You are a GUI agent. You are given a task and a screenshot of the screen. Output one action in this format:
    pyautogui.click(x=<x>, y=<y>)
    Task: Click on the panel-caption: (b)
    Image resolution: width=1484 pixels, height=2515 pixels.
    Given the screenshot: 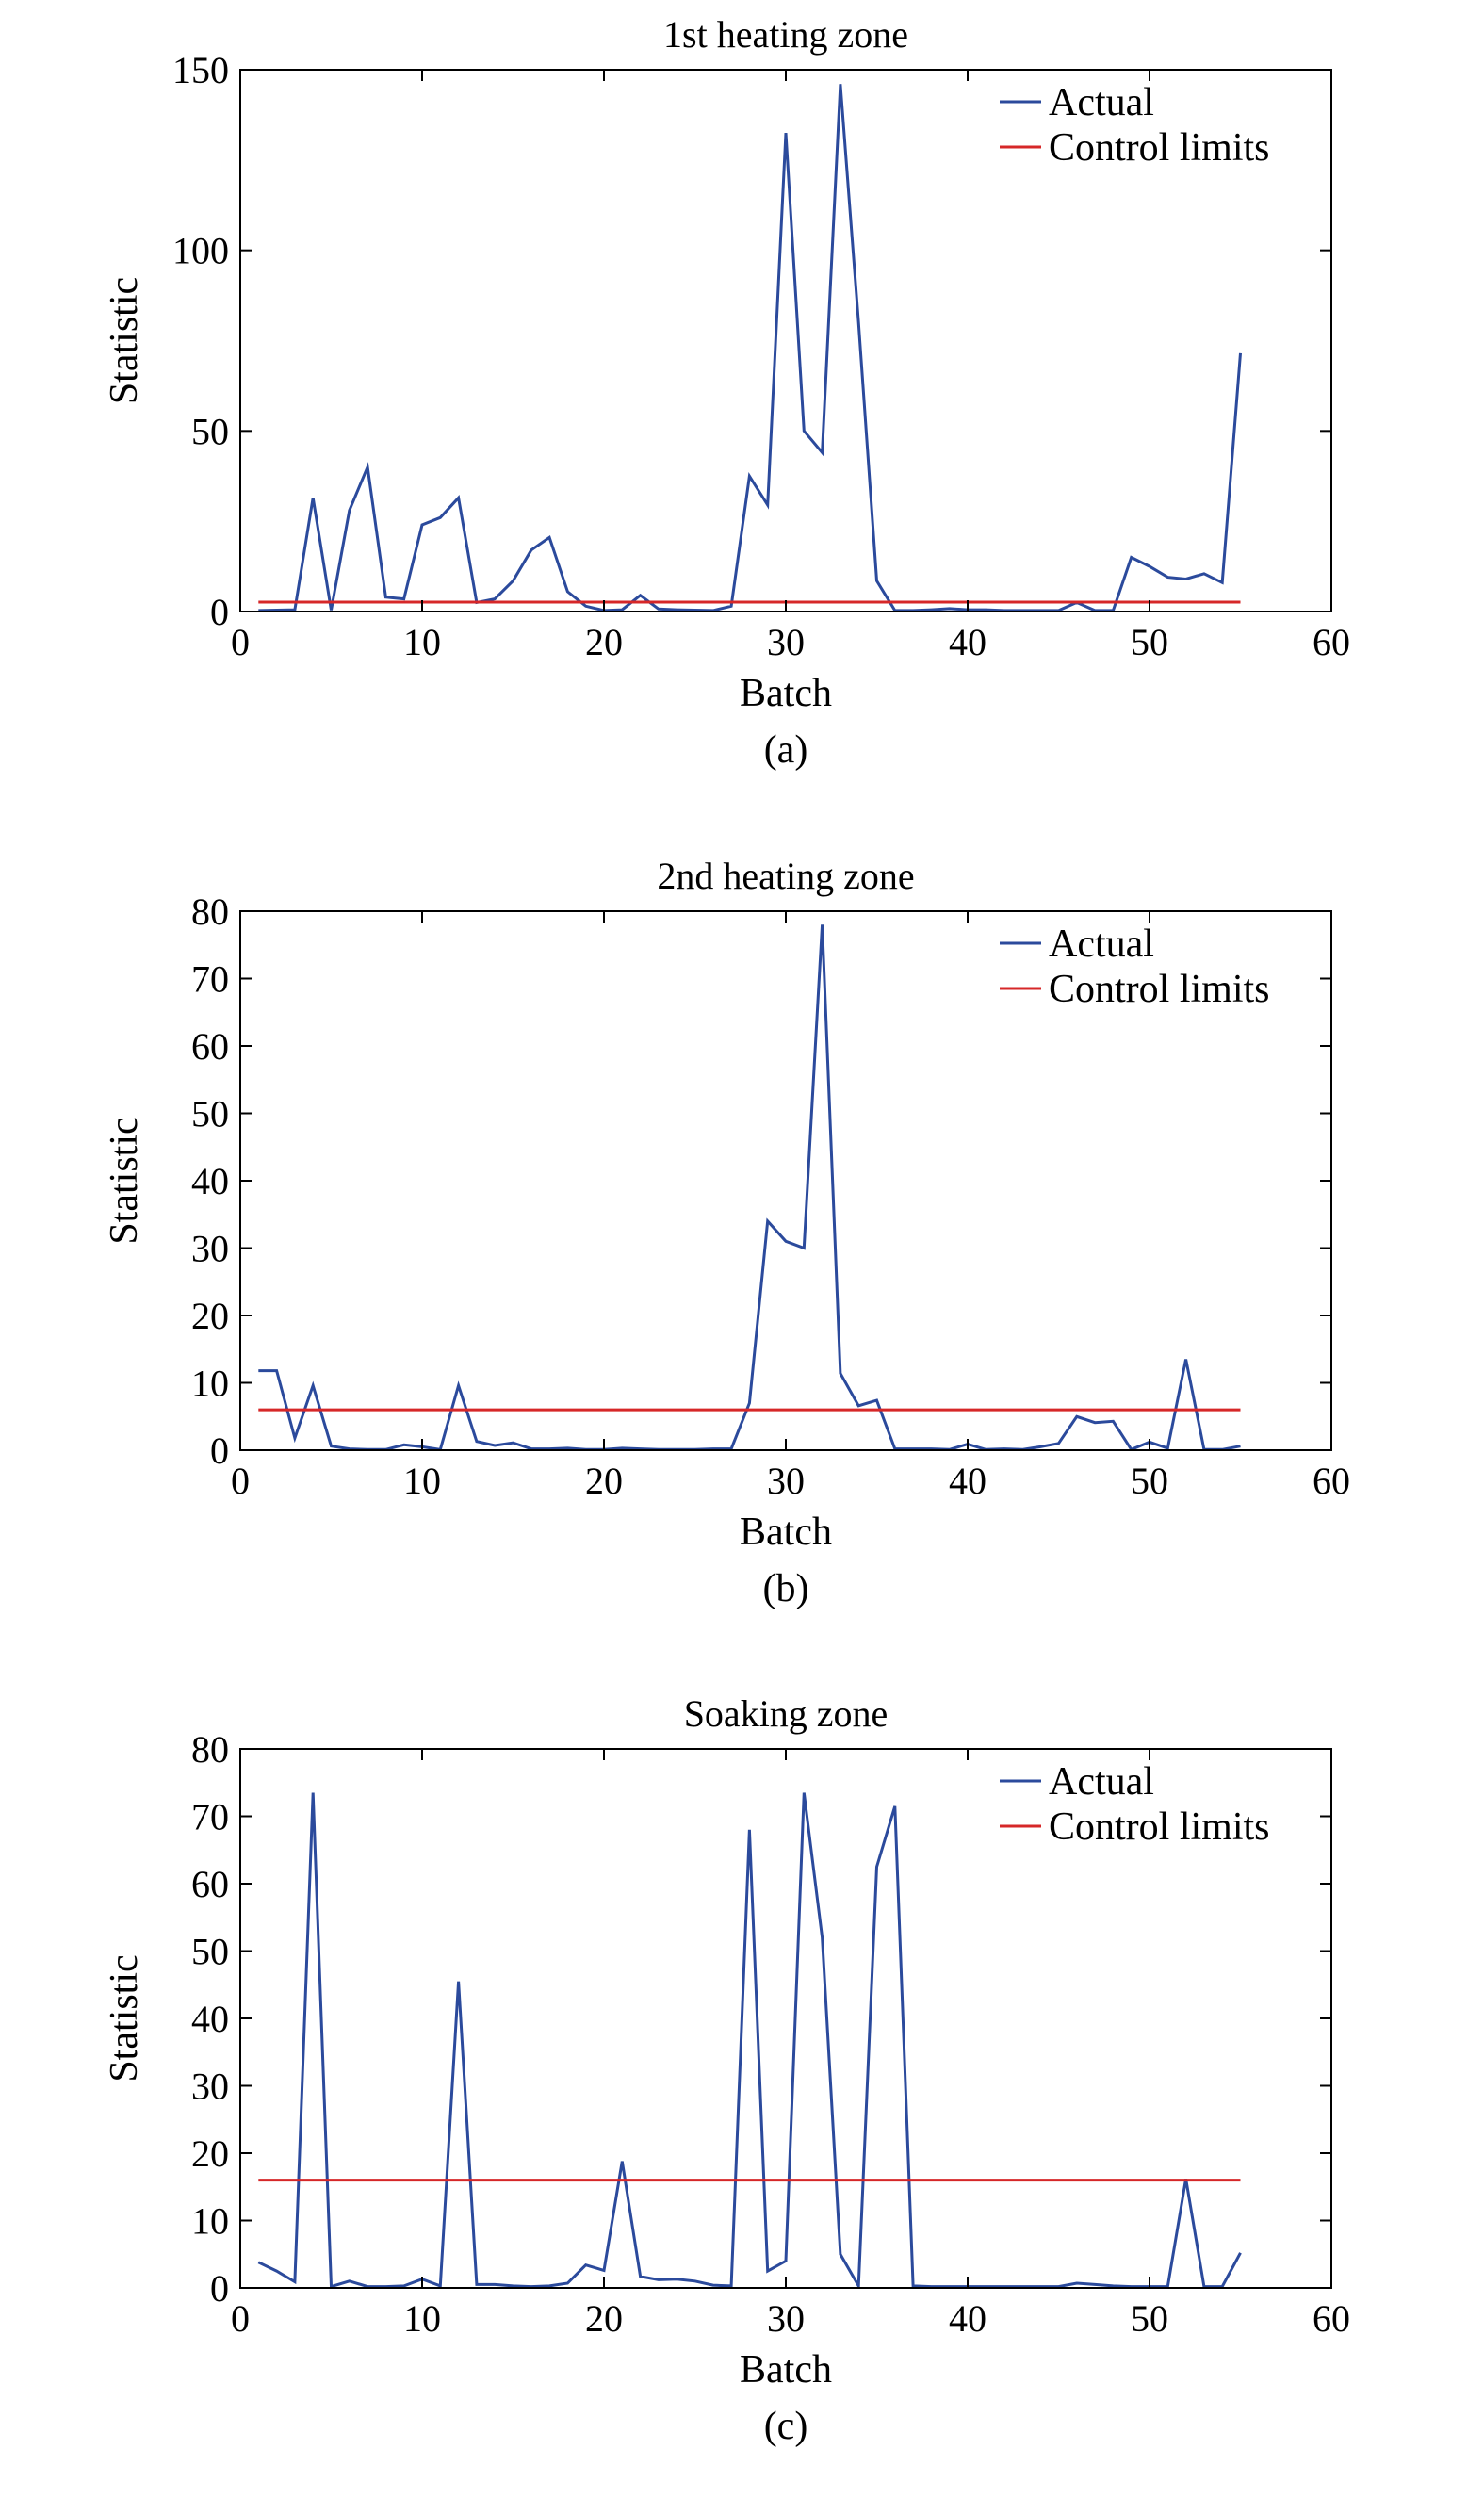 What is the action you would take?
    pyautogui.click(x=786, y=1588)
    